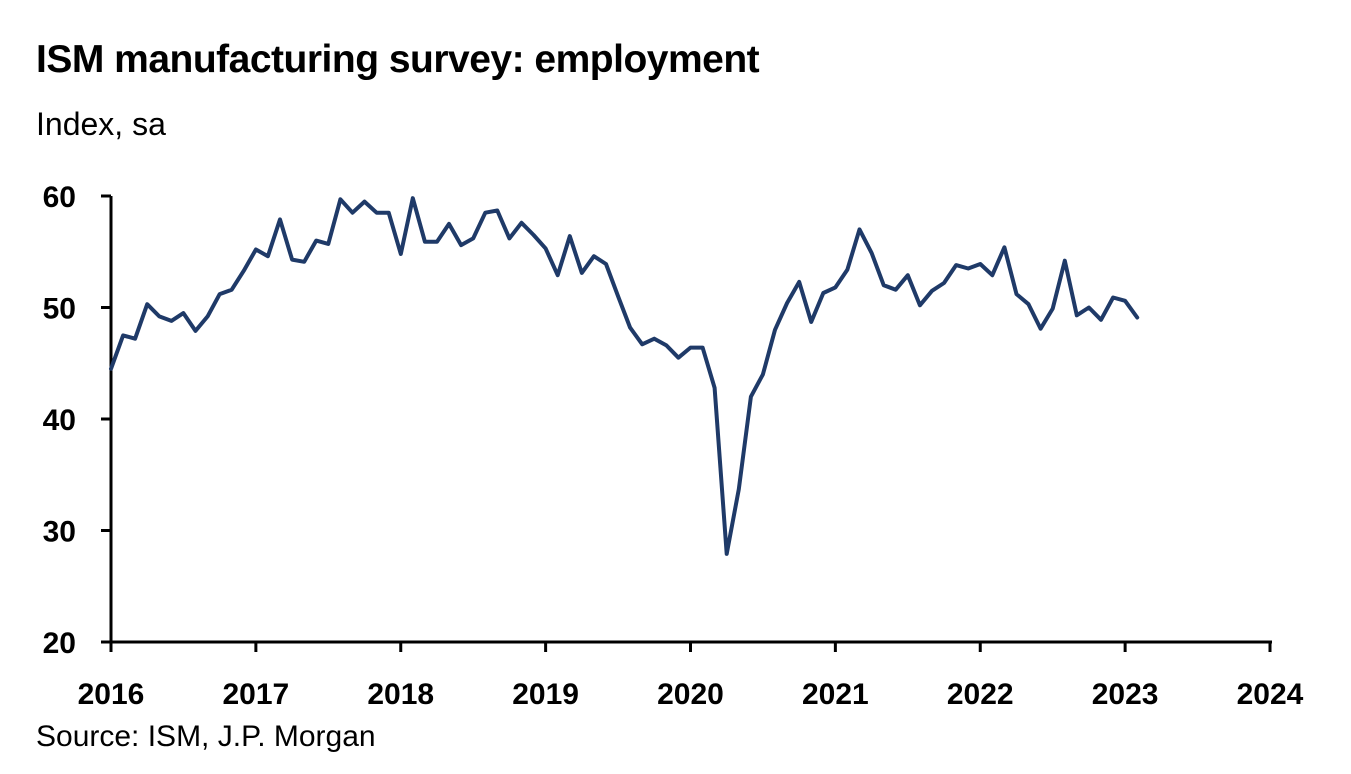  What do you see at coordinates (1125, 694) in the screenshot?
I see `x-tick-label: 2023` at bounding box center [1125, 694].